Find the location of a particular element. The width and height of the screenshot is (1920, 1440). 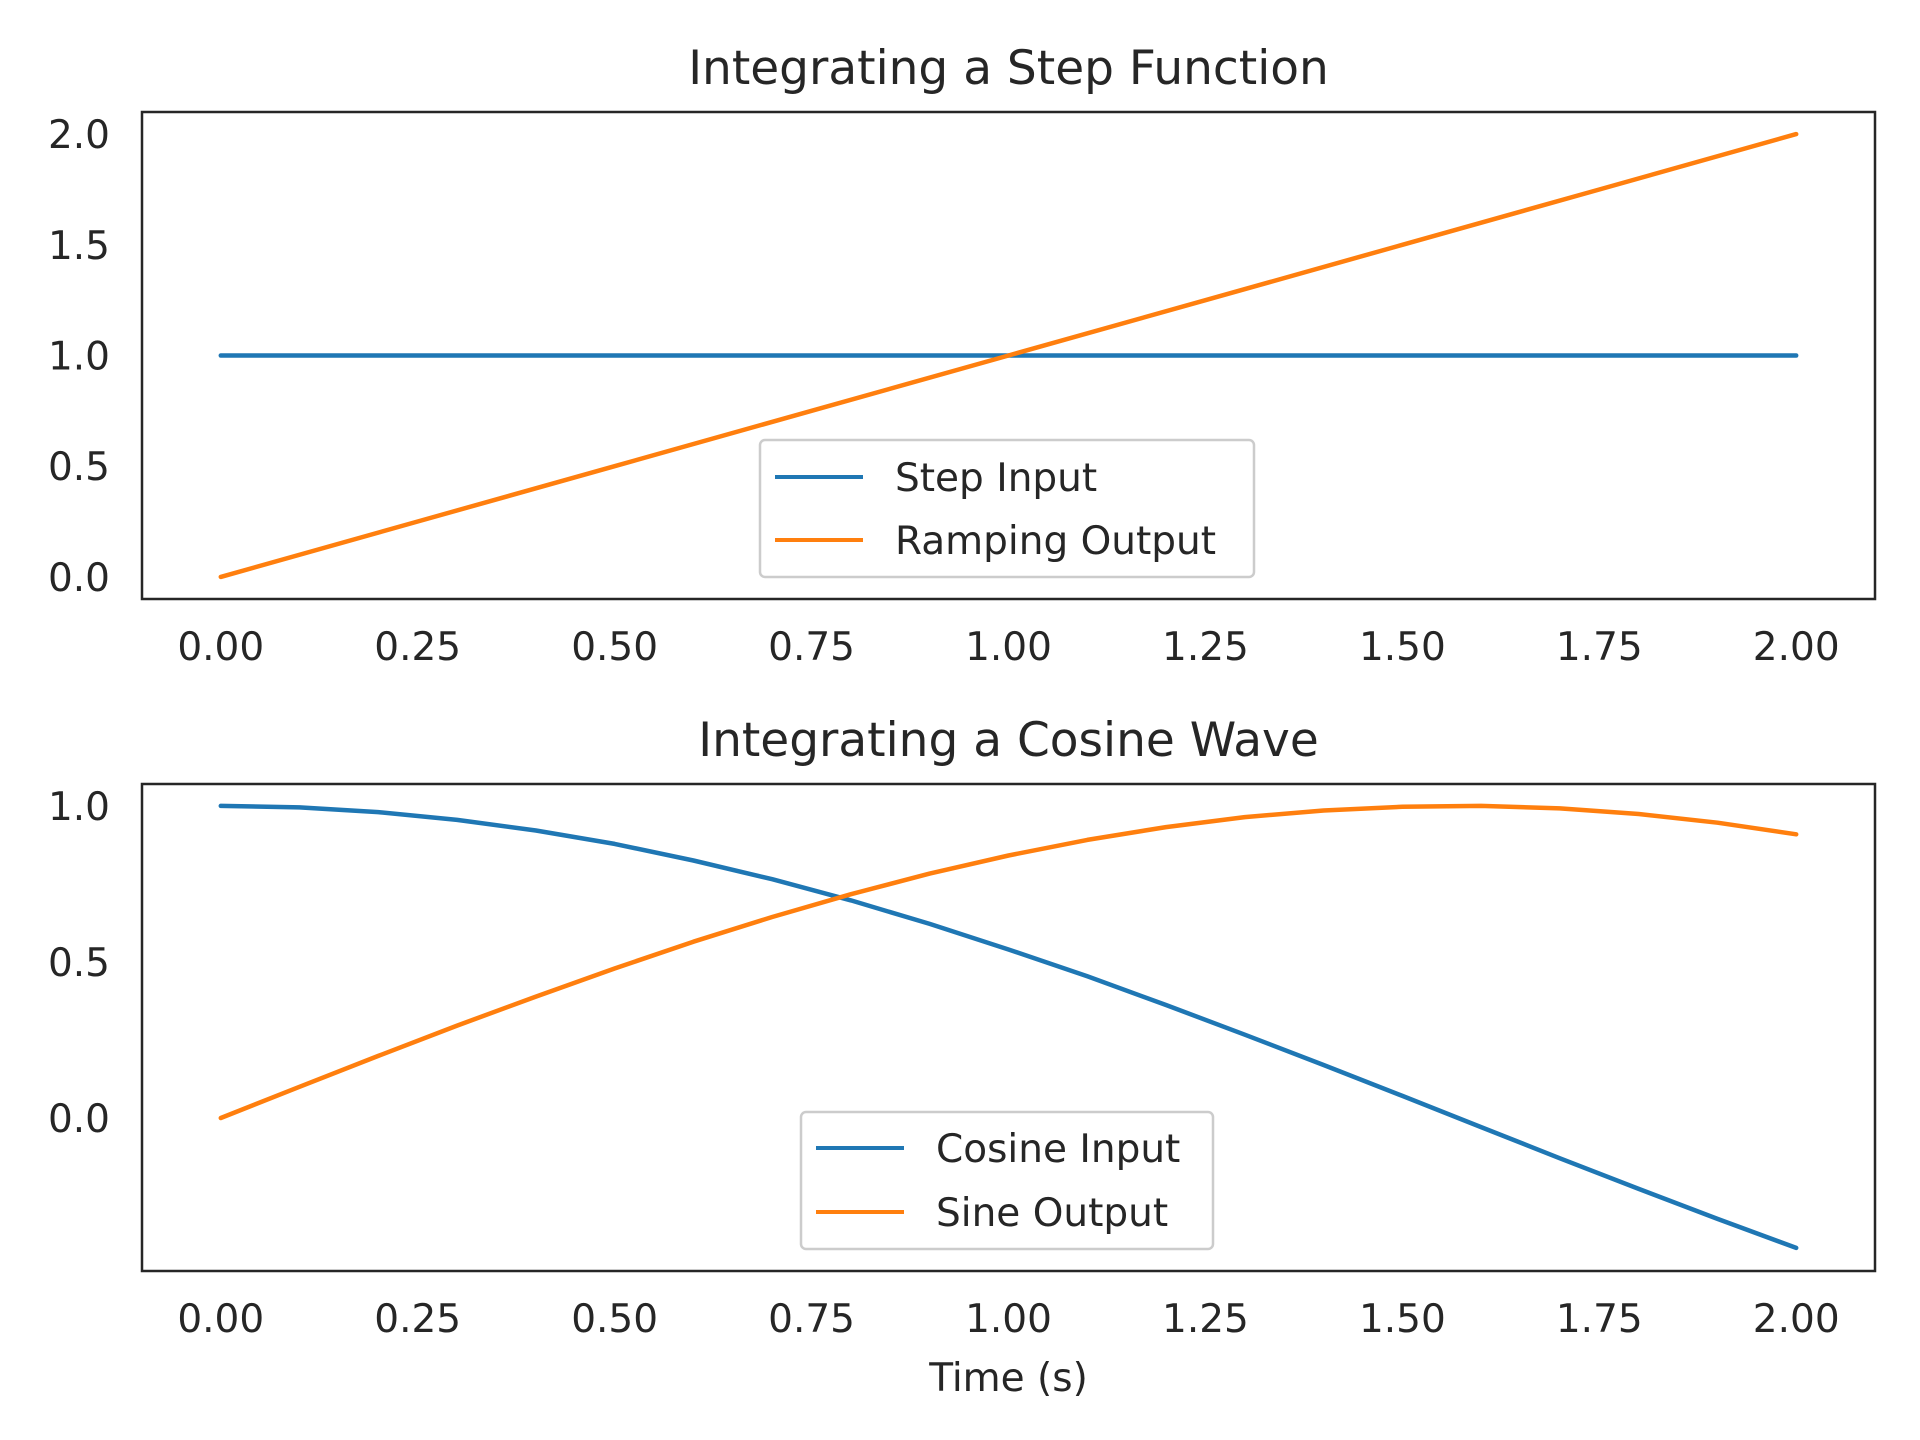

legend-entry-ramping-output: Ramping Output is located at coordinates (995, 541).